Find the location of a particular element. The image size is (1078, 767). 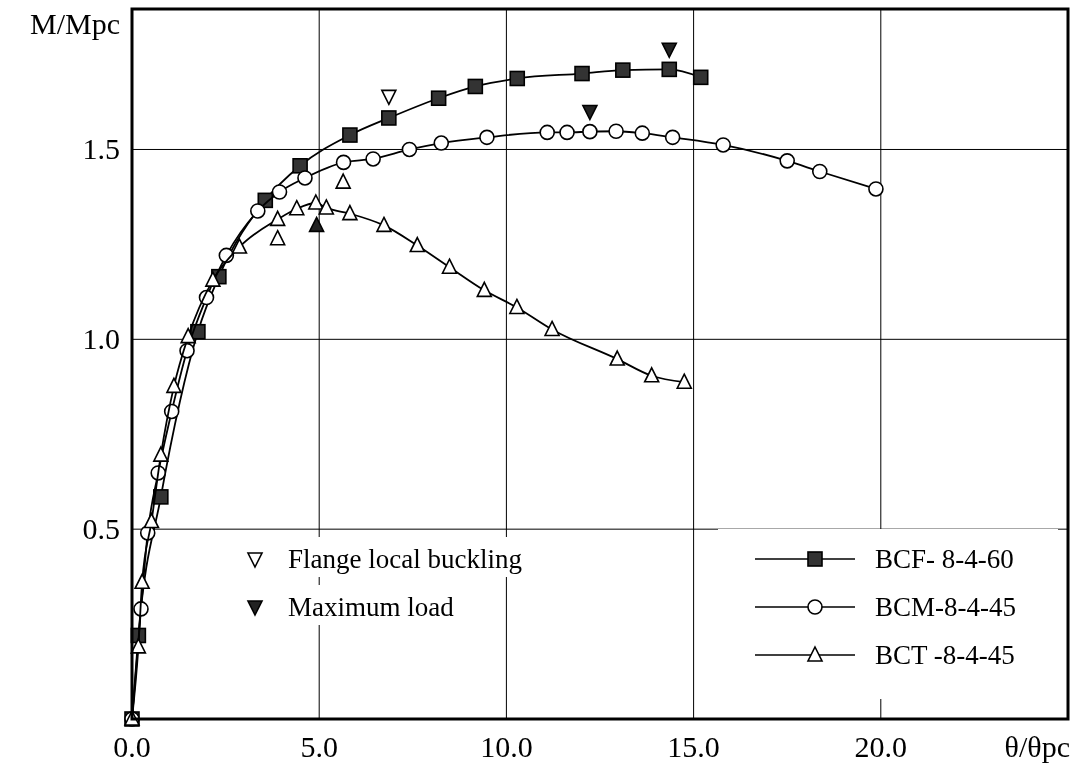

legend-label: BCM-8-4-45 is located at coordinates (945, 607).